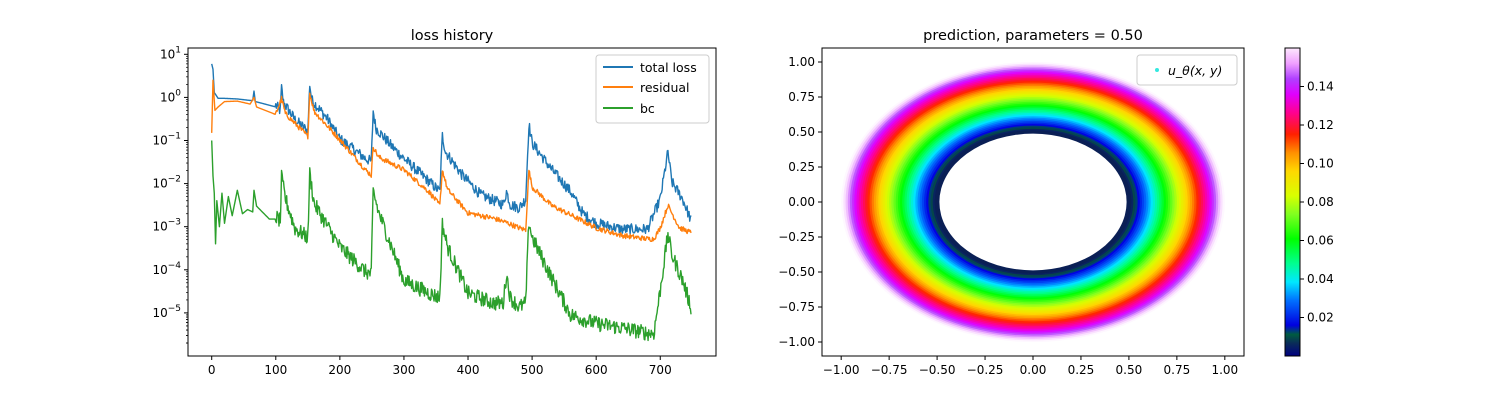 The height and width of the screenshot is (400, 1500). I want to click on right-y-tick-label: −0.50, so click(796, 272).